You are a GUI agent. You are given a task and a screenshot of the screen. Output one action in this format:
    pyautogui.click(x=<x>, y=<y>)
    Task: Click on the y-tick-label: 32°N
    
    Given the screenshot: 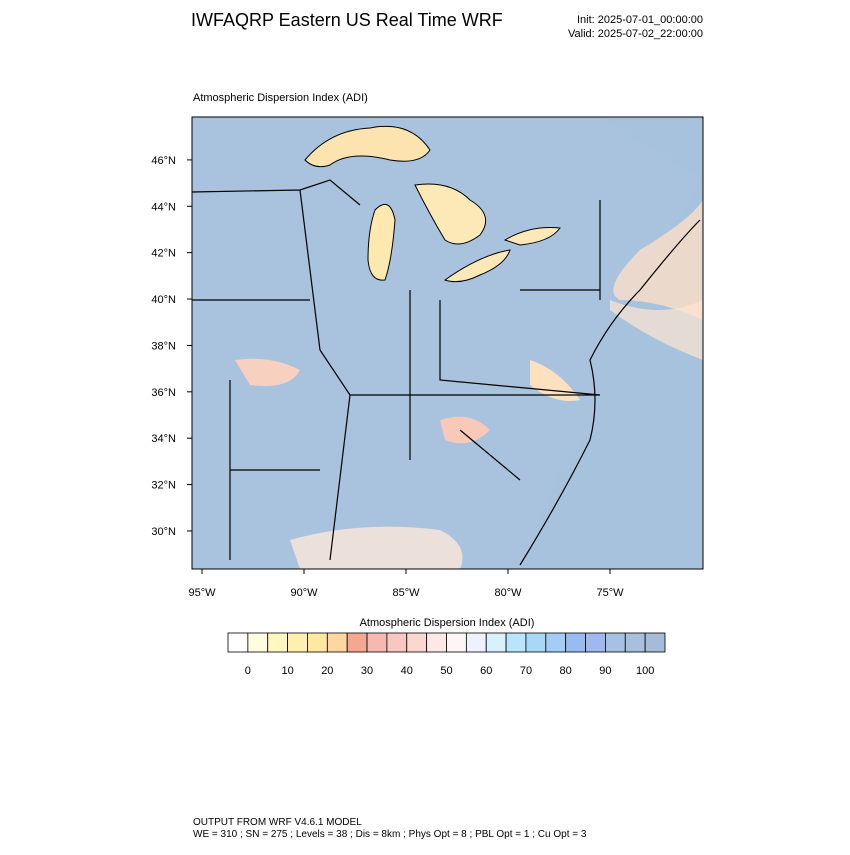 What is the action you would take?
    pyautogui.click(x=163, y=486)
    